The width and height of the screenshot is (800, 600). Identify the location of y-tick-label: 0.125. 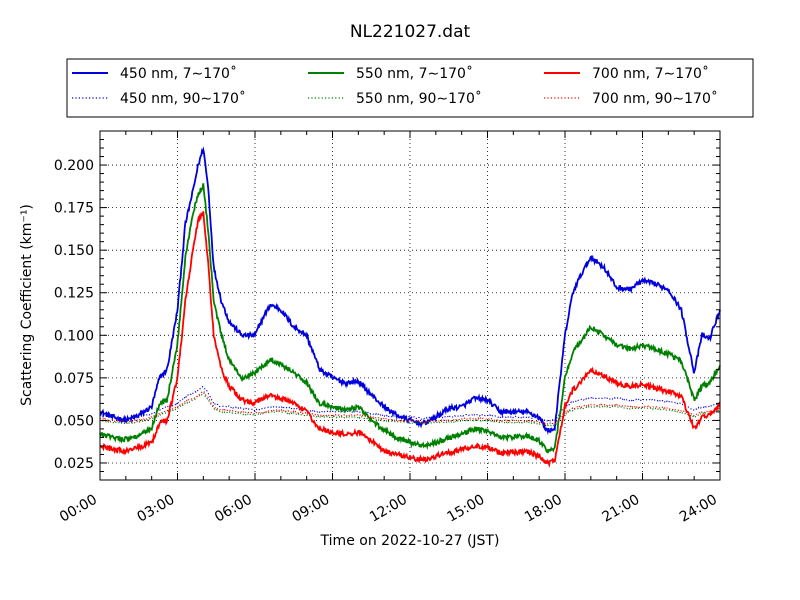
(74, 294).